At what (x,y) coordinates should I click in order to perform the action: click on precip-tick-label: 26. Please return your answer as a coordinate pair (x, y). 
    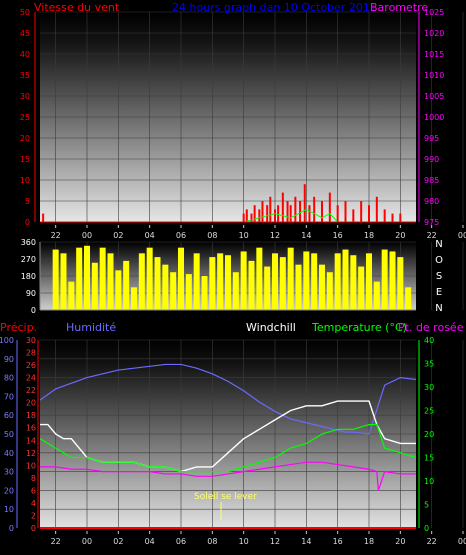
    Looking at the image, I should click on (31, 365).